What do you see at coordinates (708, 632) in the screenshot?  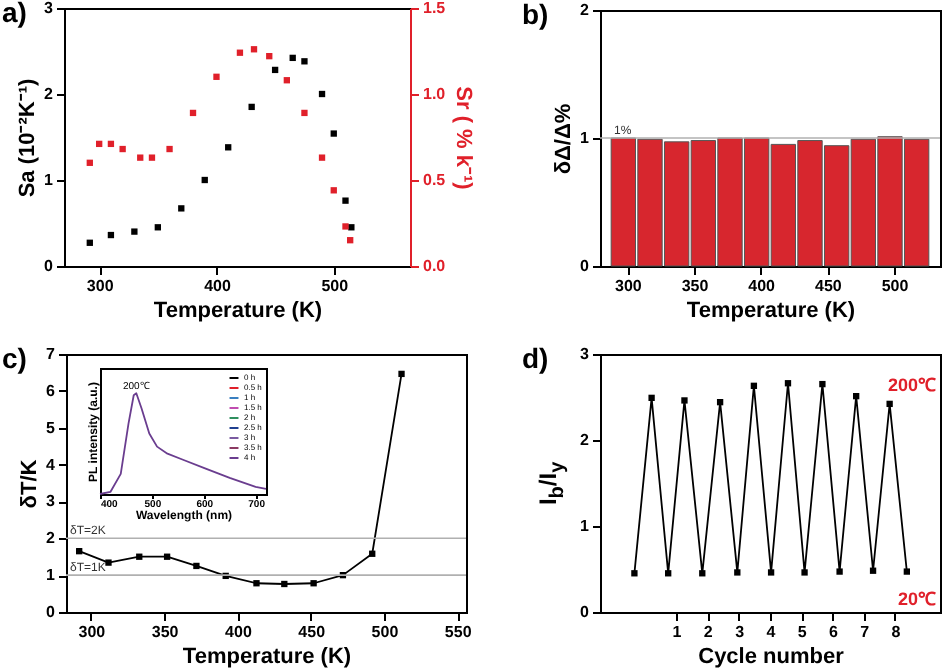 I see `x-tick-label: 2` at bounding box center [708, 632].